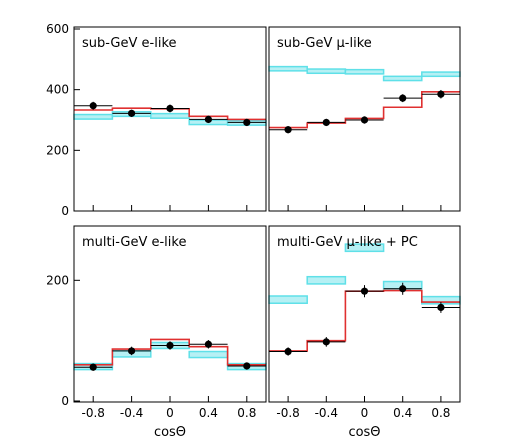  I want to click on panel-title: sub-GeV μ-like, so click(324, 43).